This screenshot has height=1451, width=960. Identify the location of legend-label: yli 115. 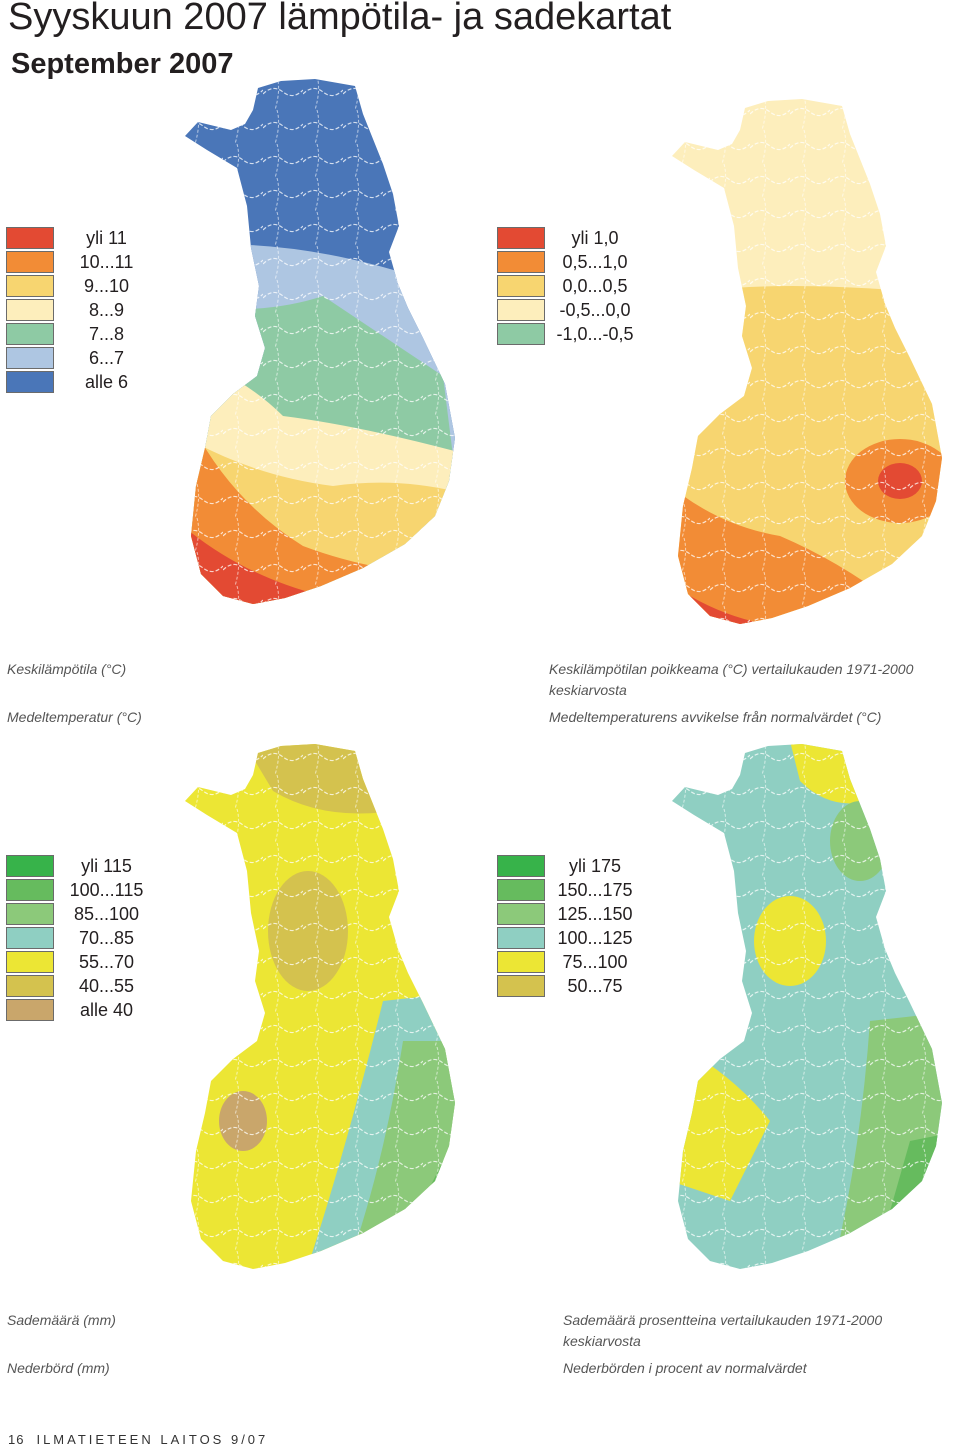
(106, 866).